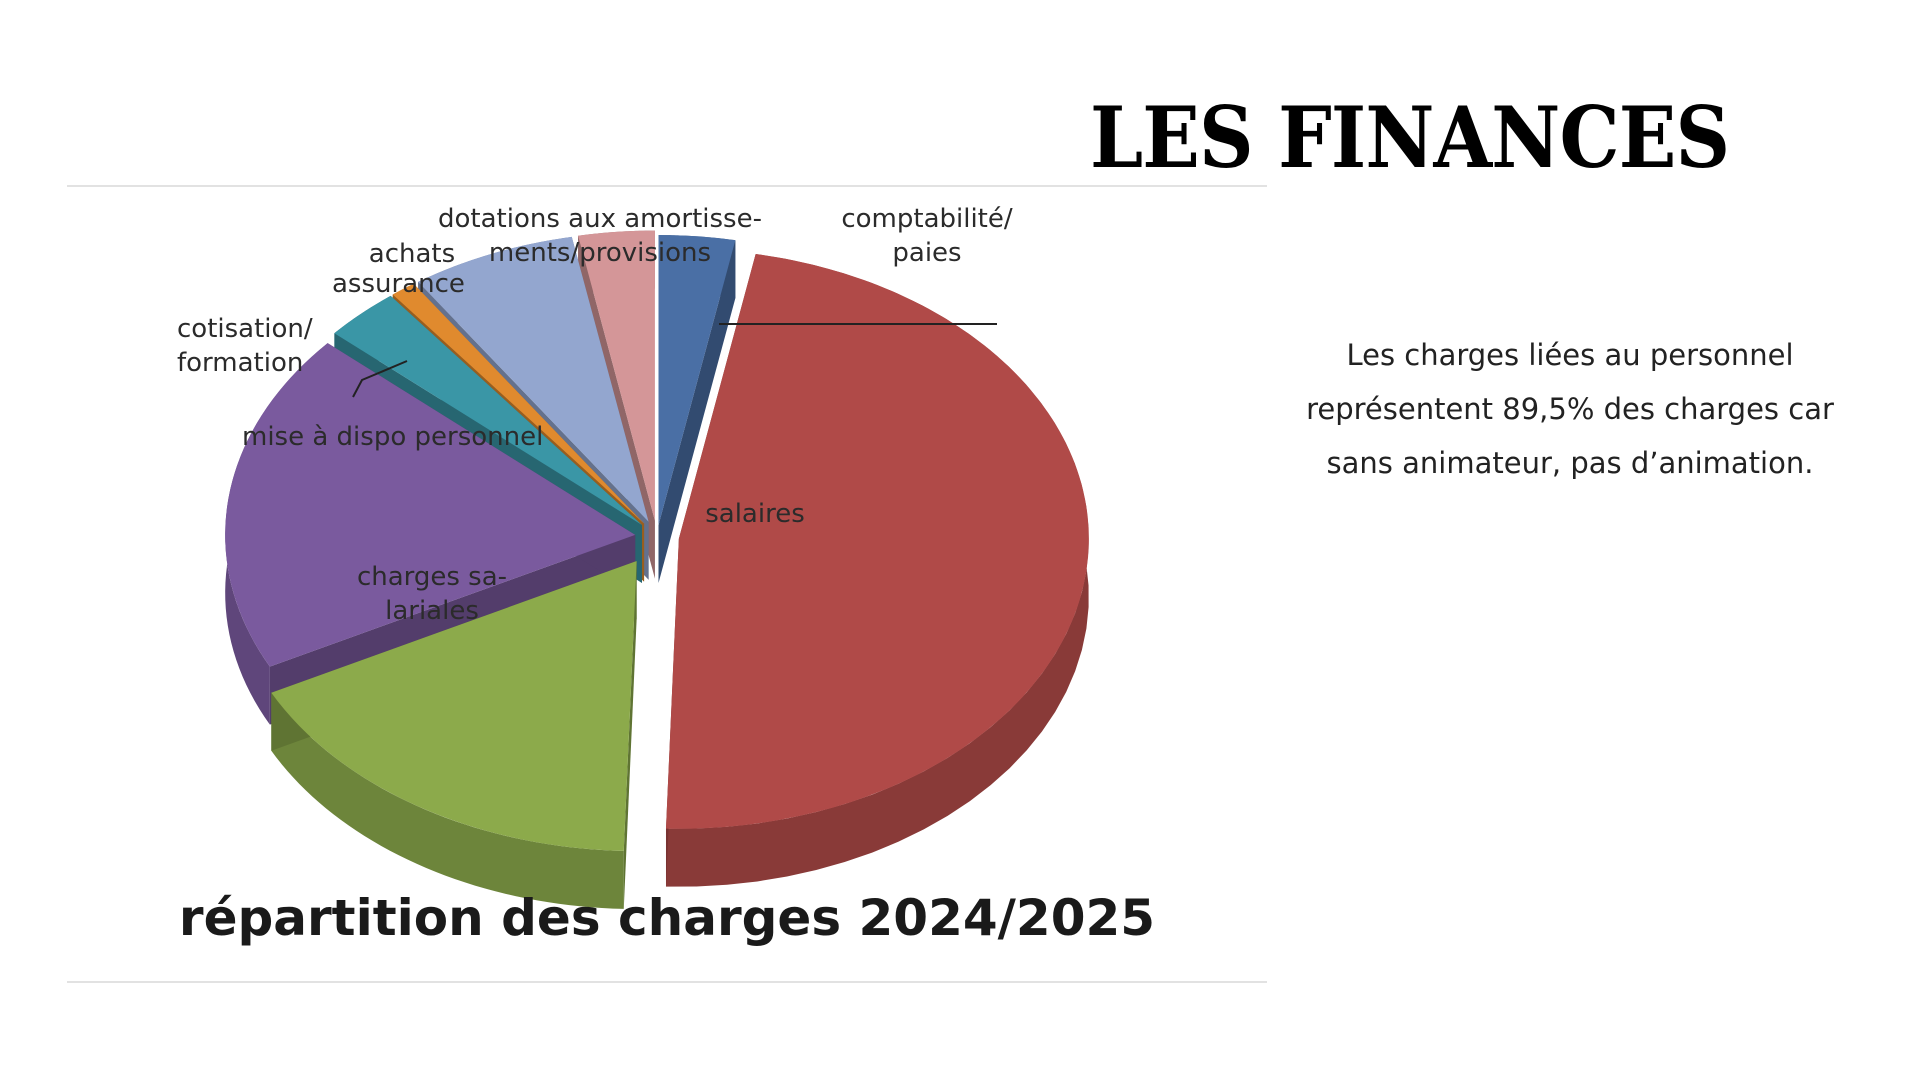  What do you see at coordinates (600, 236) in the screenshot?
I see `pie-label-dotations-aux-amortissements-provisions: dotations aux amortisse-ments/provisions` at bounding box center [600, 236].